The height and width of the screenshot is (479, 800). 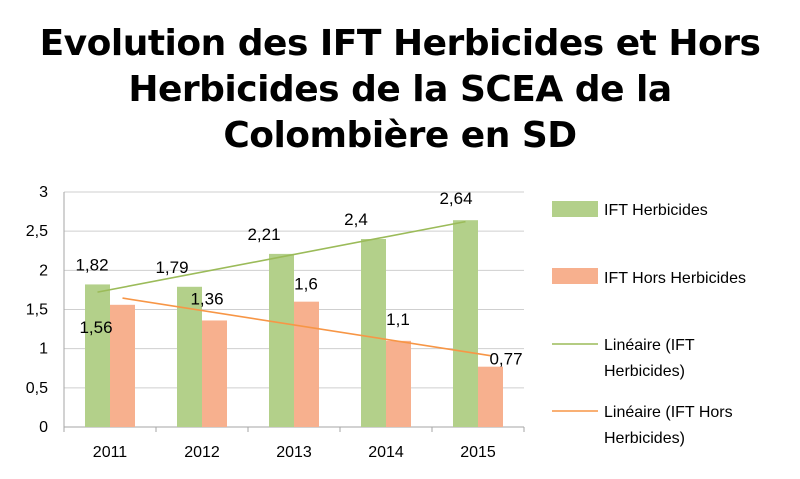 I want to click on x-tick-label: 2011, so click(x=110, y=452).